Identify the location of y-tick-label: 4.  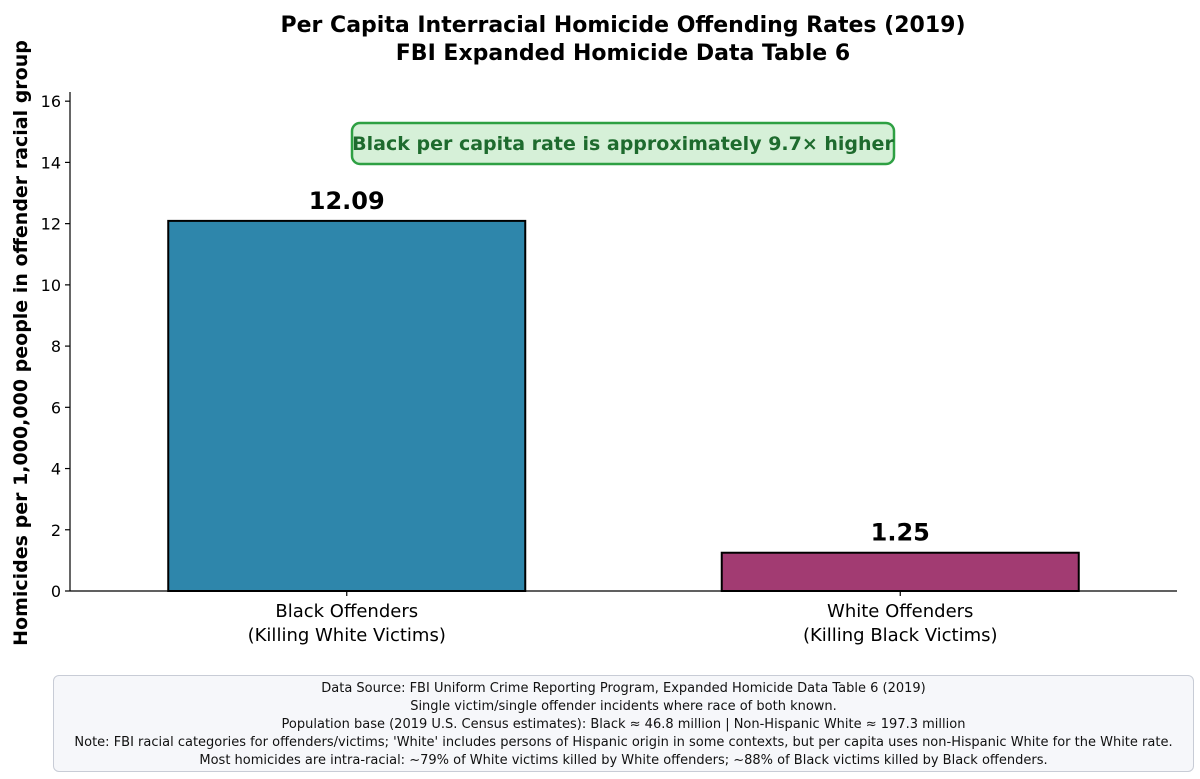
(56, 469).